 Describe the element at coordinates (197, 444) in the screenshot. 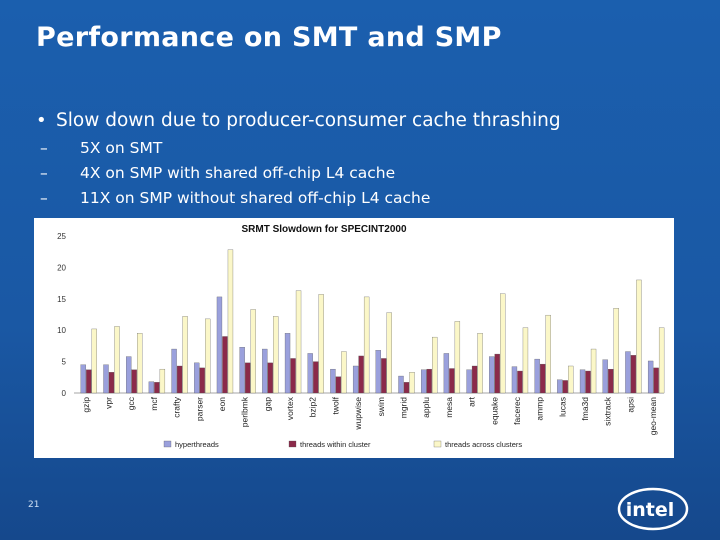

I see `legend-label: hyperthreads` at that location.